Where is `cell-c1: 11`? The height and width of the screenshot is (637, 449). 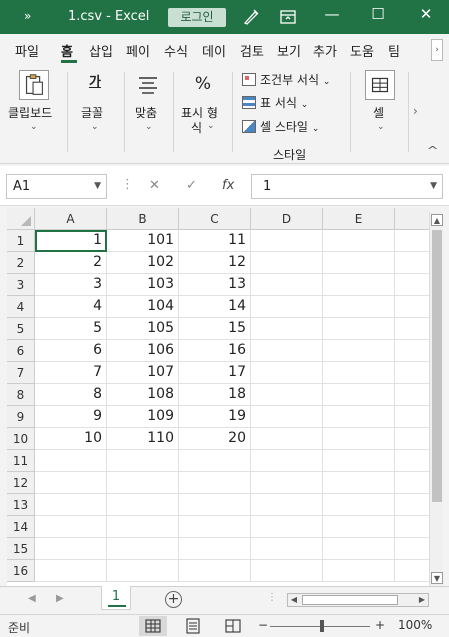
cell-c1: 11 is located at coordinates (215, 241).